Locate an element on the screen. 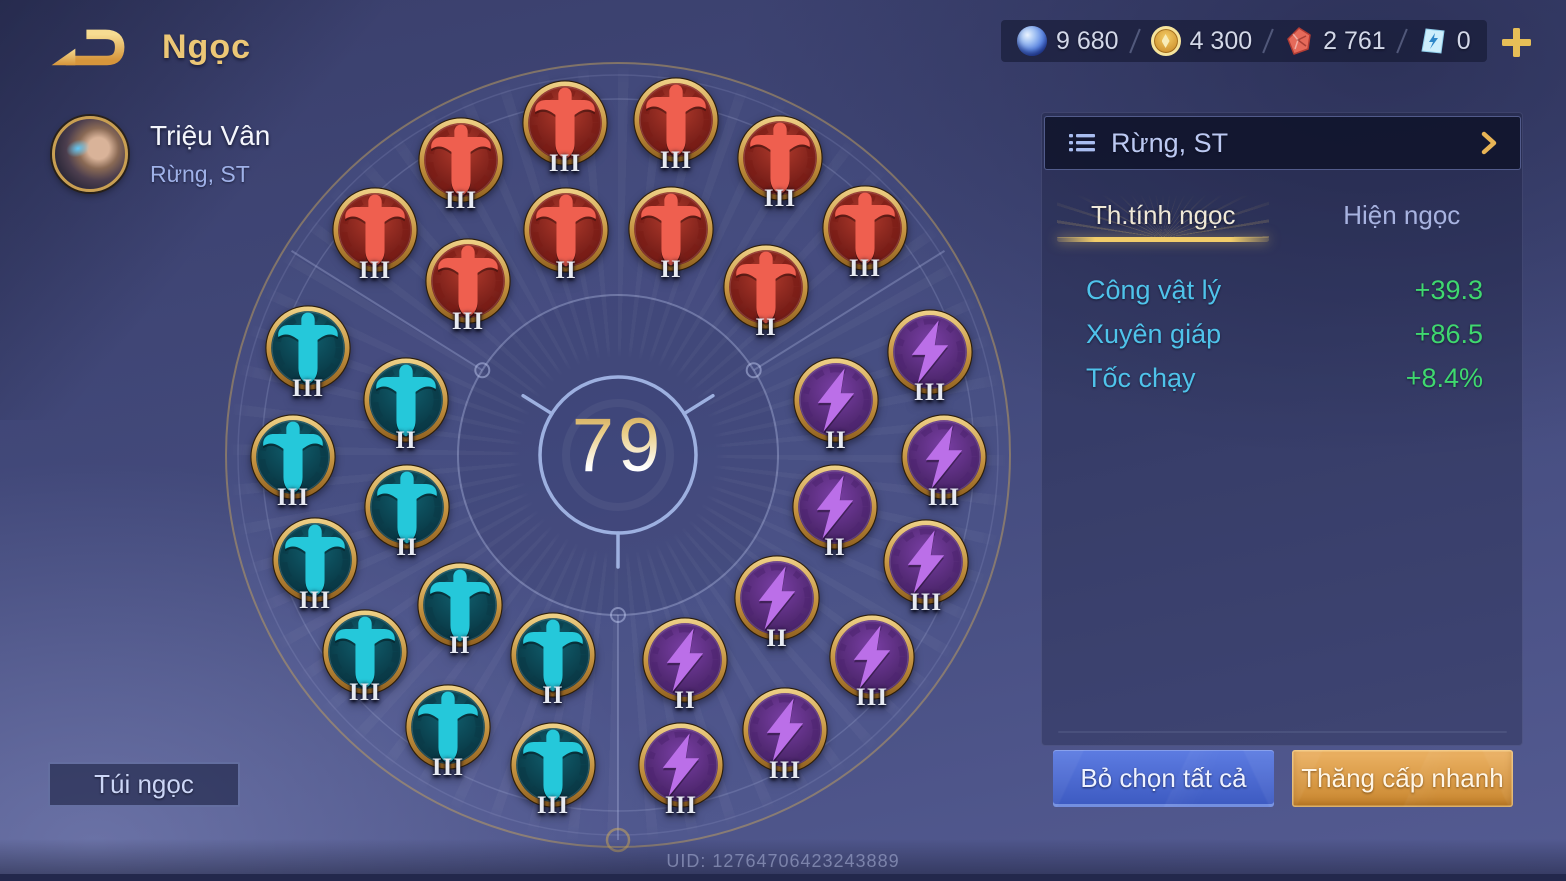 The width and height of the screenshot is (1566, 881). quick-upgrade-button: Thăng cấp nhanh is located at coordinates (1402, 778).